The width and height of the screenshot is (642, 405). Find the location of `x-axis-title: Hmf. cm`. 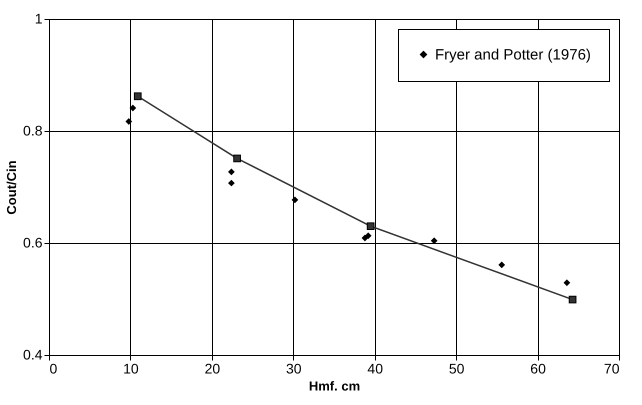

x-axis-title: Hmf. cm is located at coordinates (334, 386).